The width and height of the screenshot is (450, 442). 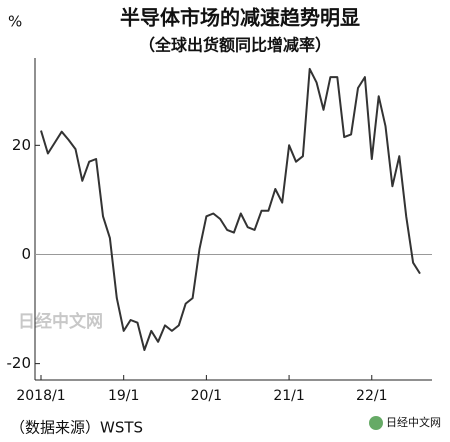 I want to click on y-tick-label: 20, so click(x=21, y=145).